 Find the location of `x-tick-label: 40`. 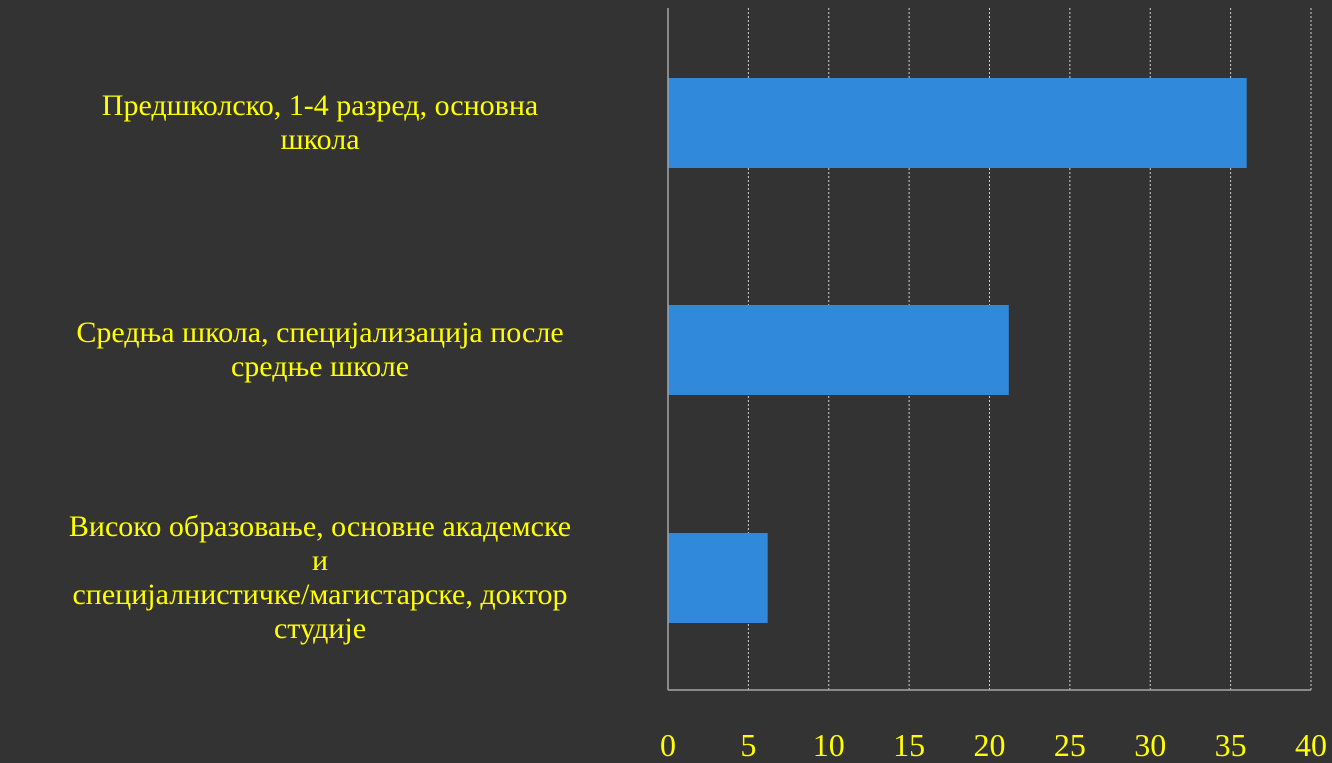

x-tick-label: 40 is located at coordinates (1311, 745).